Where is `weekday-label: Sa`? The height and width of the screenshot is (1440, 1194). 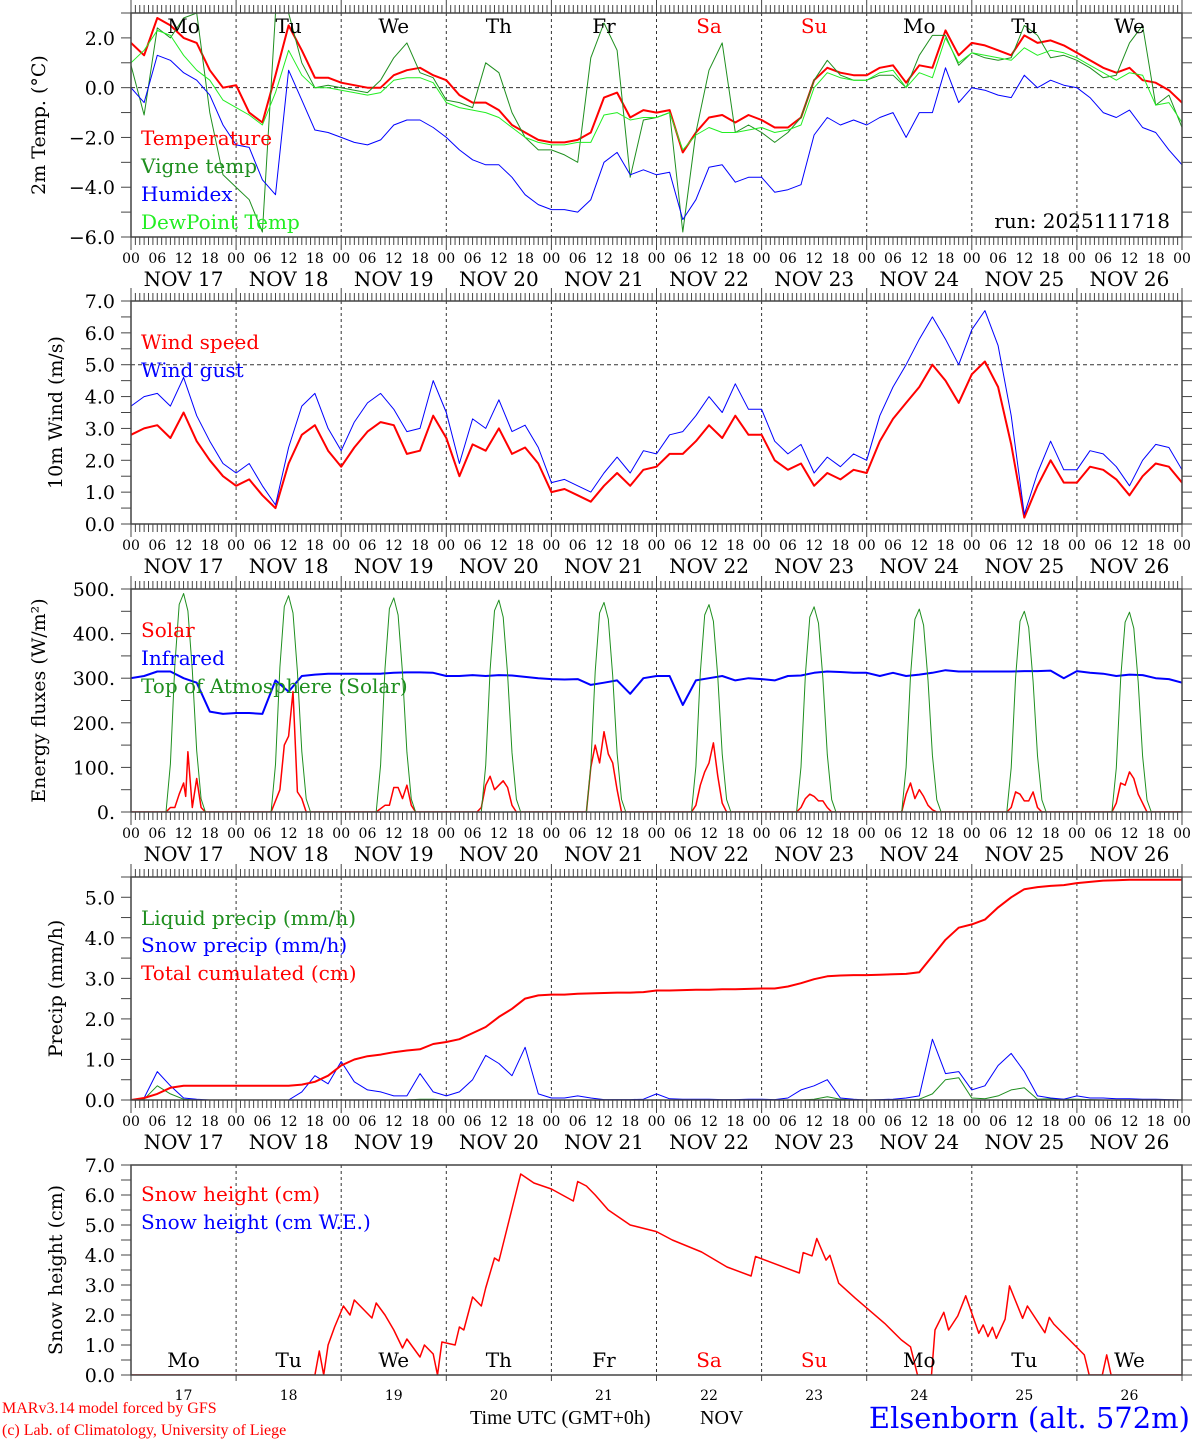
weekday-label: Sa is located at coordinates (709, 1360).